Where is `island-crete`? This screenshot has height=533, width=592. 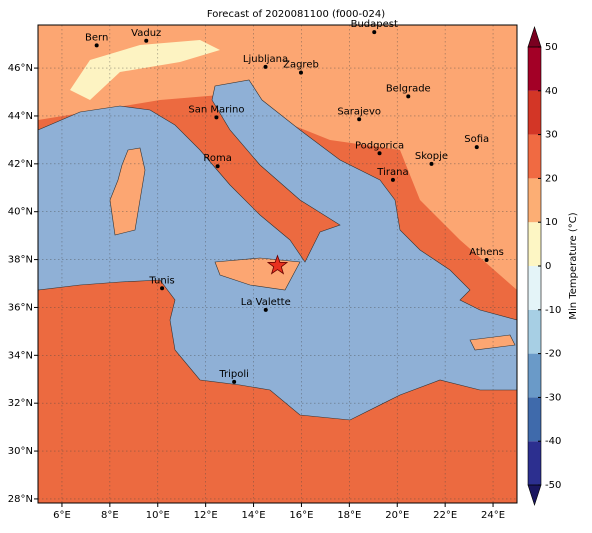
island-crete is located at coordinates (492, 342).